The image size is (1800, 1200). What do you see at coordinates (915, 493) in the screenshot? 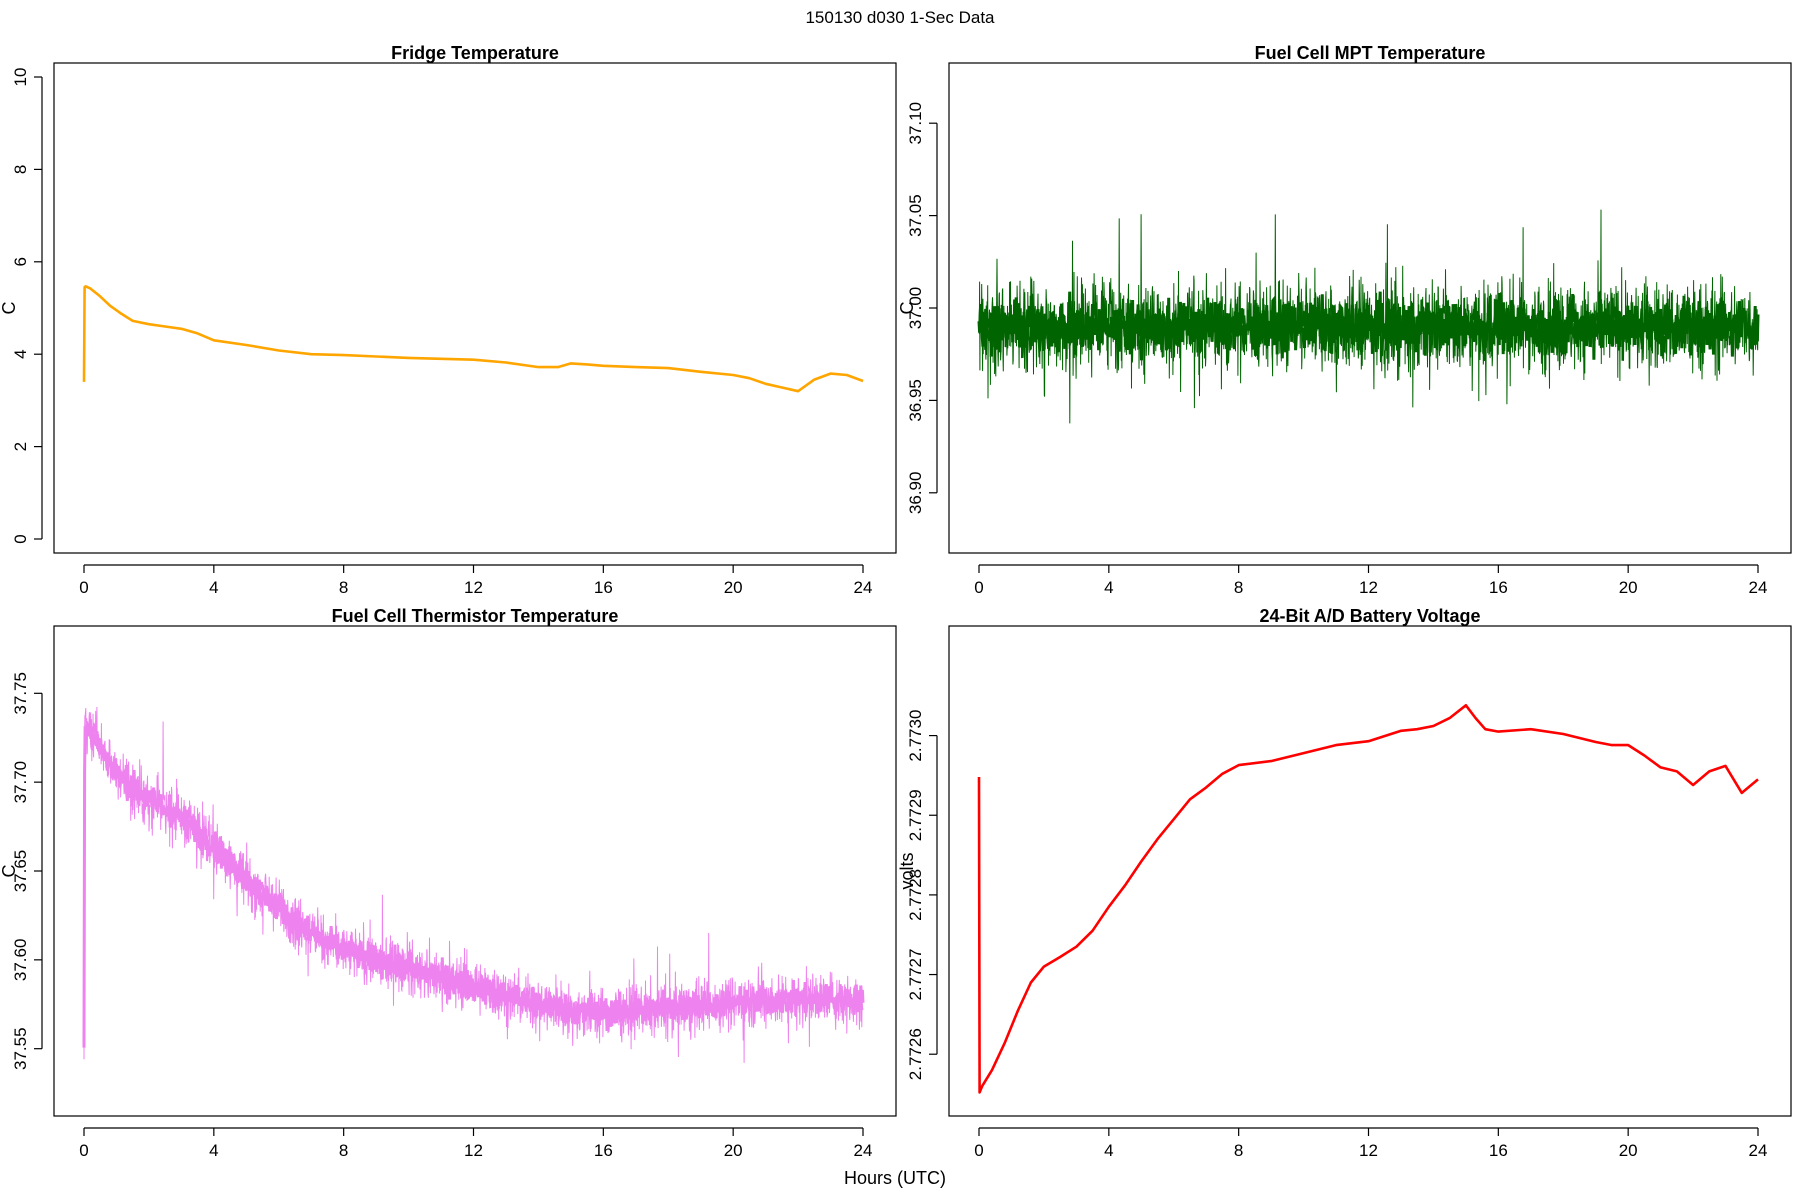
I see `y-tick-label: 36.90` at bounding box center [915, 493].